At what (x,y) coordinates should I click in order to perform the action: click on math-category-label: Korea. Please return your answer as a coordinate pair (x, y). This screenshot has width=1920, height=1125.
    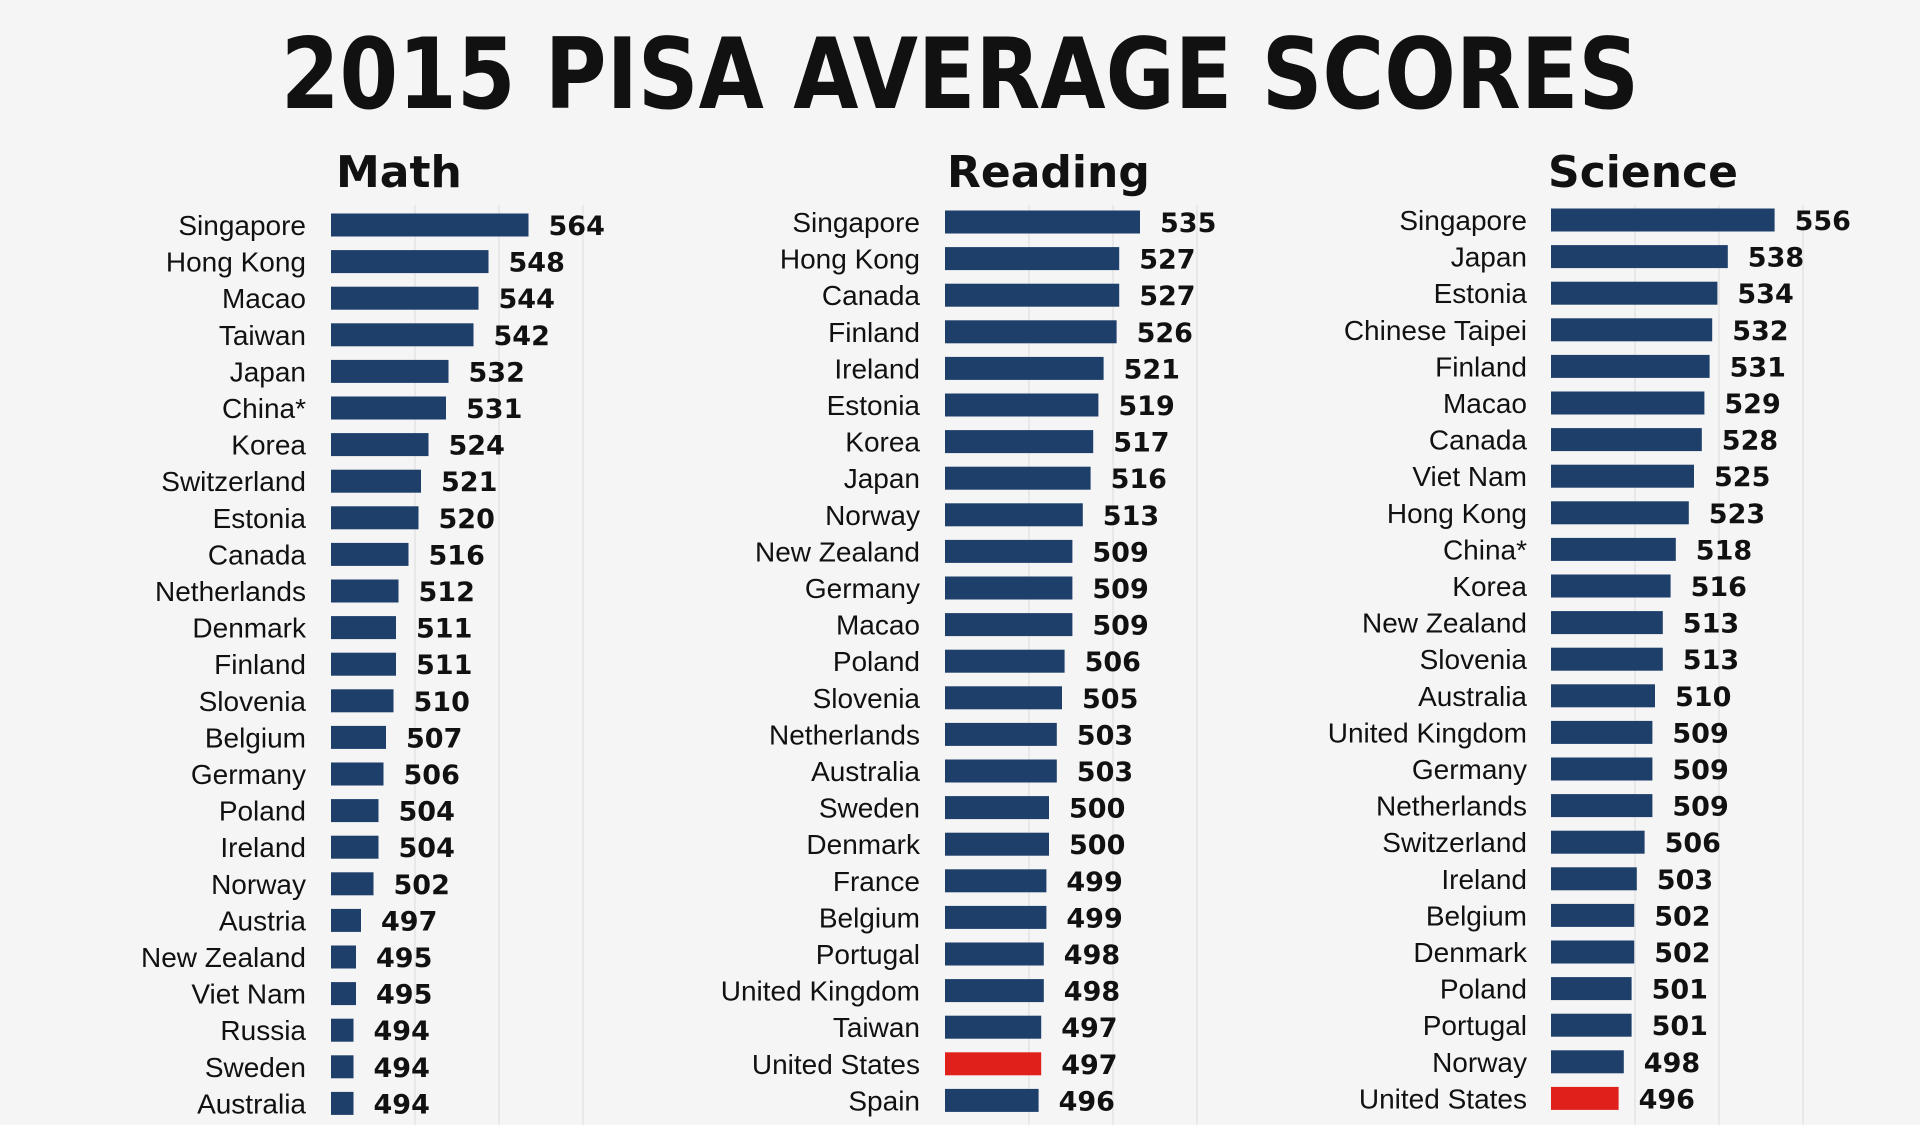
    Looking at the image, I should click on (268, 445).